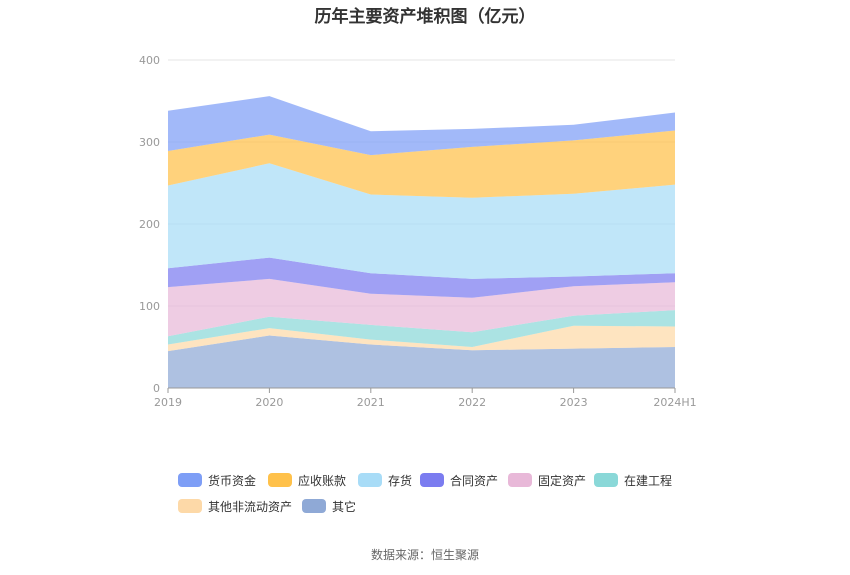 The width and height of the screenshot is (850, 575). Describe the element at coordinates (149, 60) in the screenshot. I see `y-tick-label-400: 400` at that location.